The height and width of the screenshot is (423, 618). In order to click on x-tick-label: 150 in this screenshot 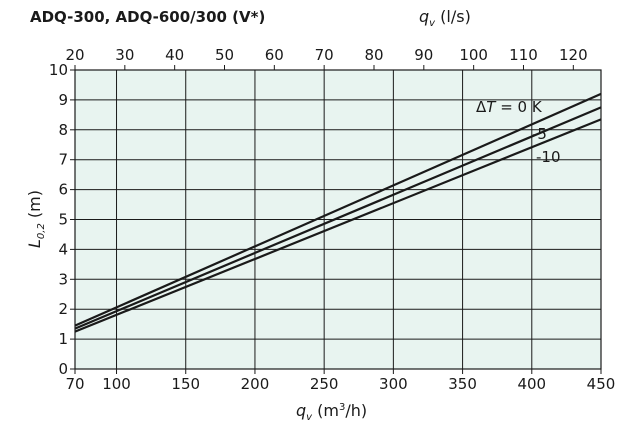, I will do `click(185, 384)`.